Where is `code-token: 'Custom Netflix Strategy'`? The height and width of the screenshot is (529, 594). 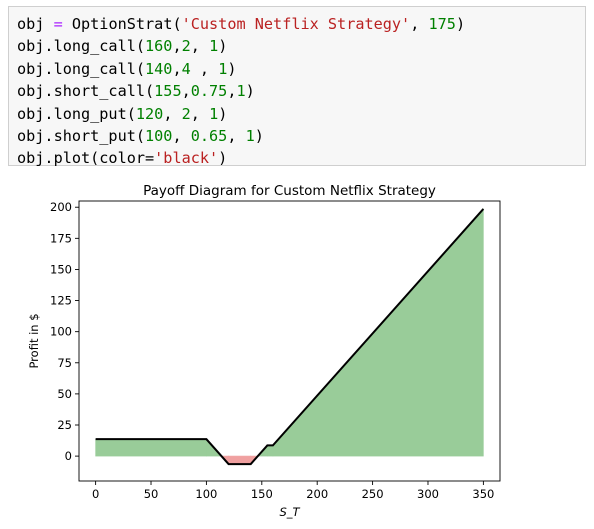 code-token: 'Custom Netflix Strategy' is located at coordinates (296, 24).